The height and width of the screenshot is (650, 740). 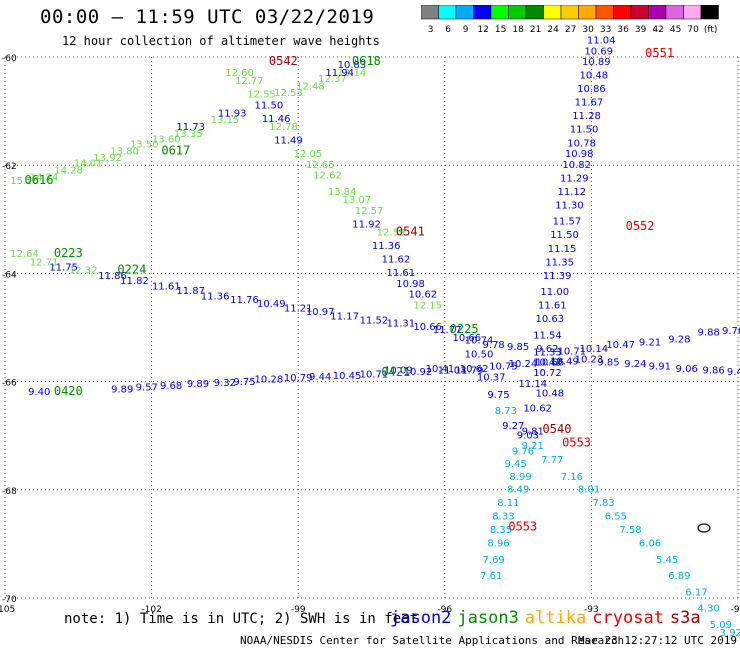 What do you see at coordinates (440, 369) in the screenshot?
I see `wave-height-value: 10.41` at bounding box center [440, 369].